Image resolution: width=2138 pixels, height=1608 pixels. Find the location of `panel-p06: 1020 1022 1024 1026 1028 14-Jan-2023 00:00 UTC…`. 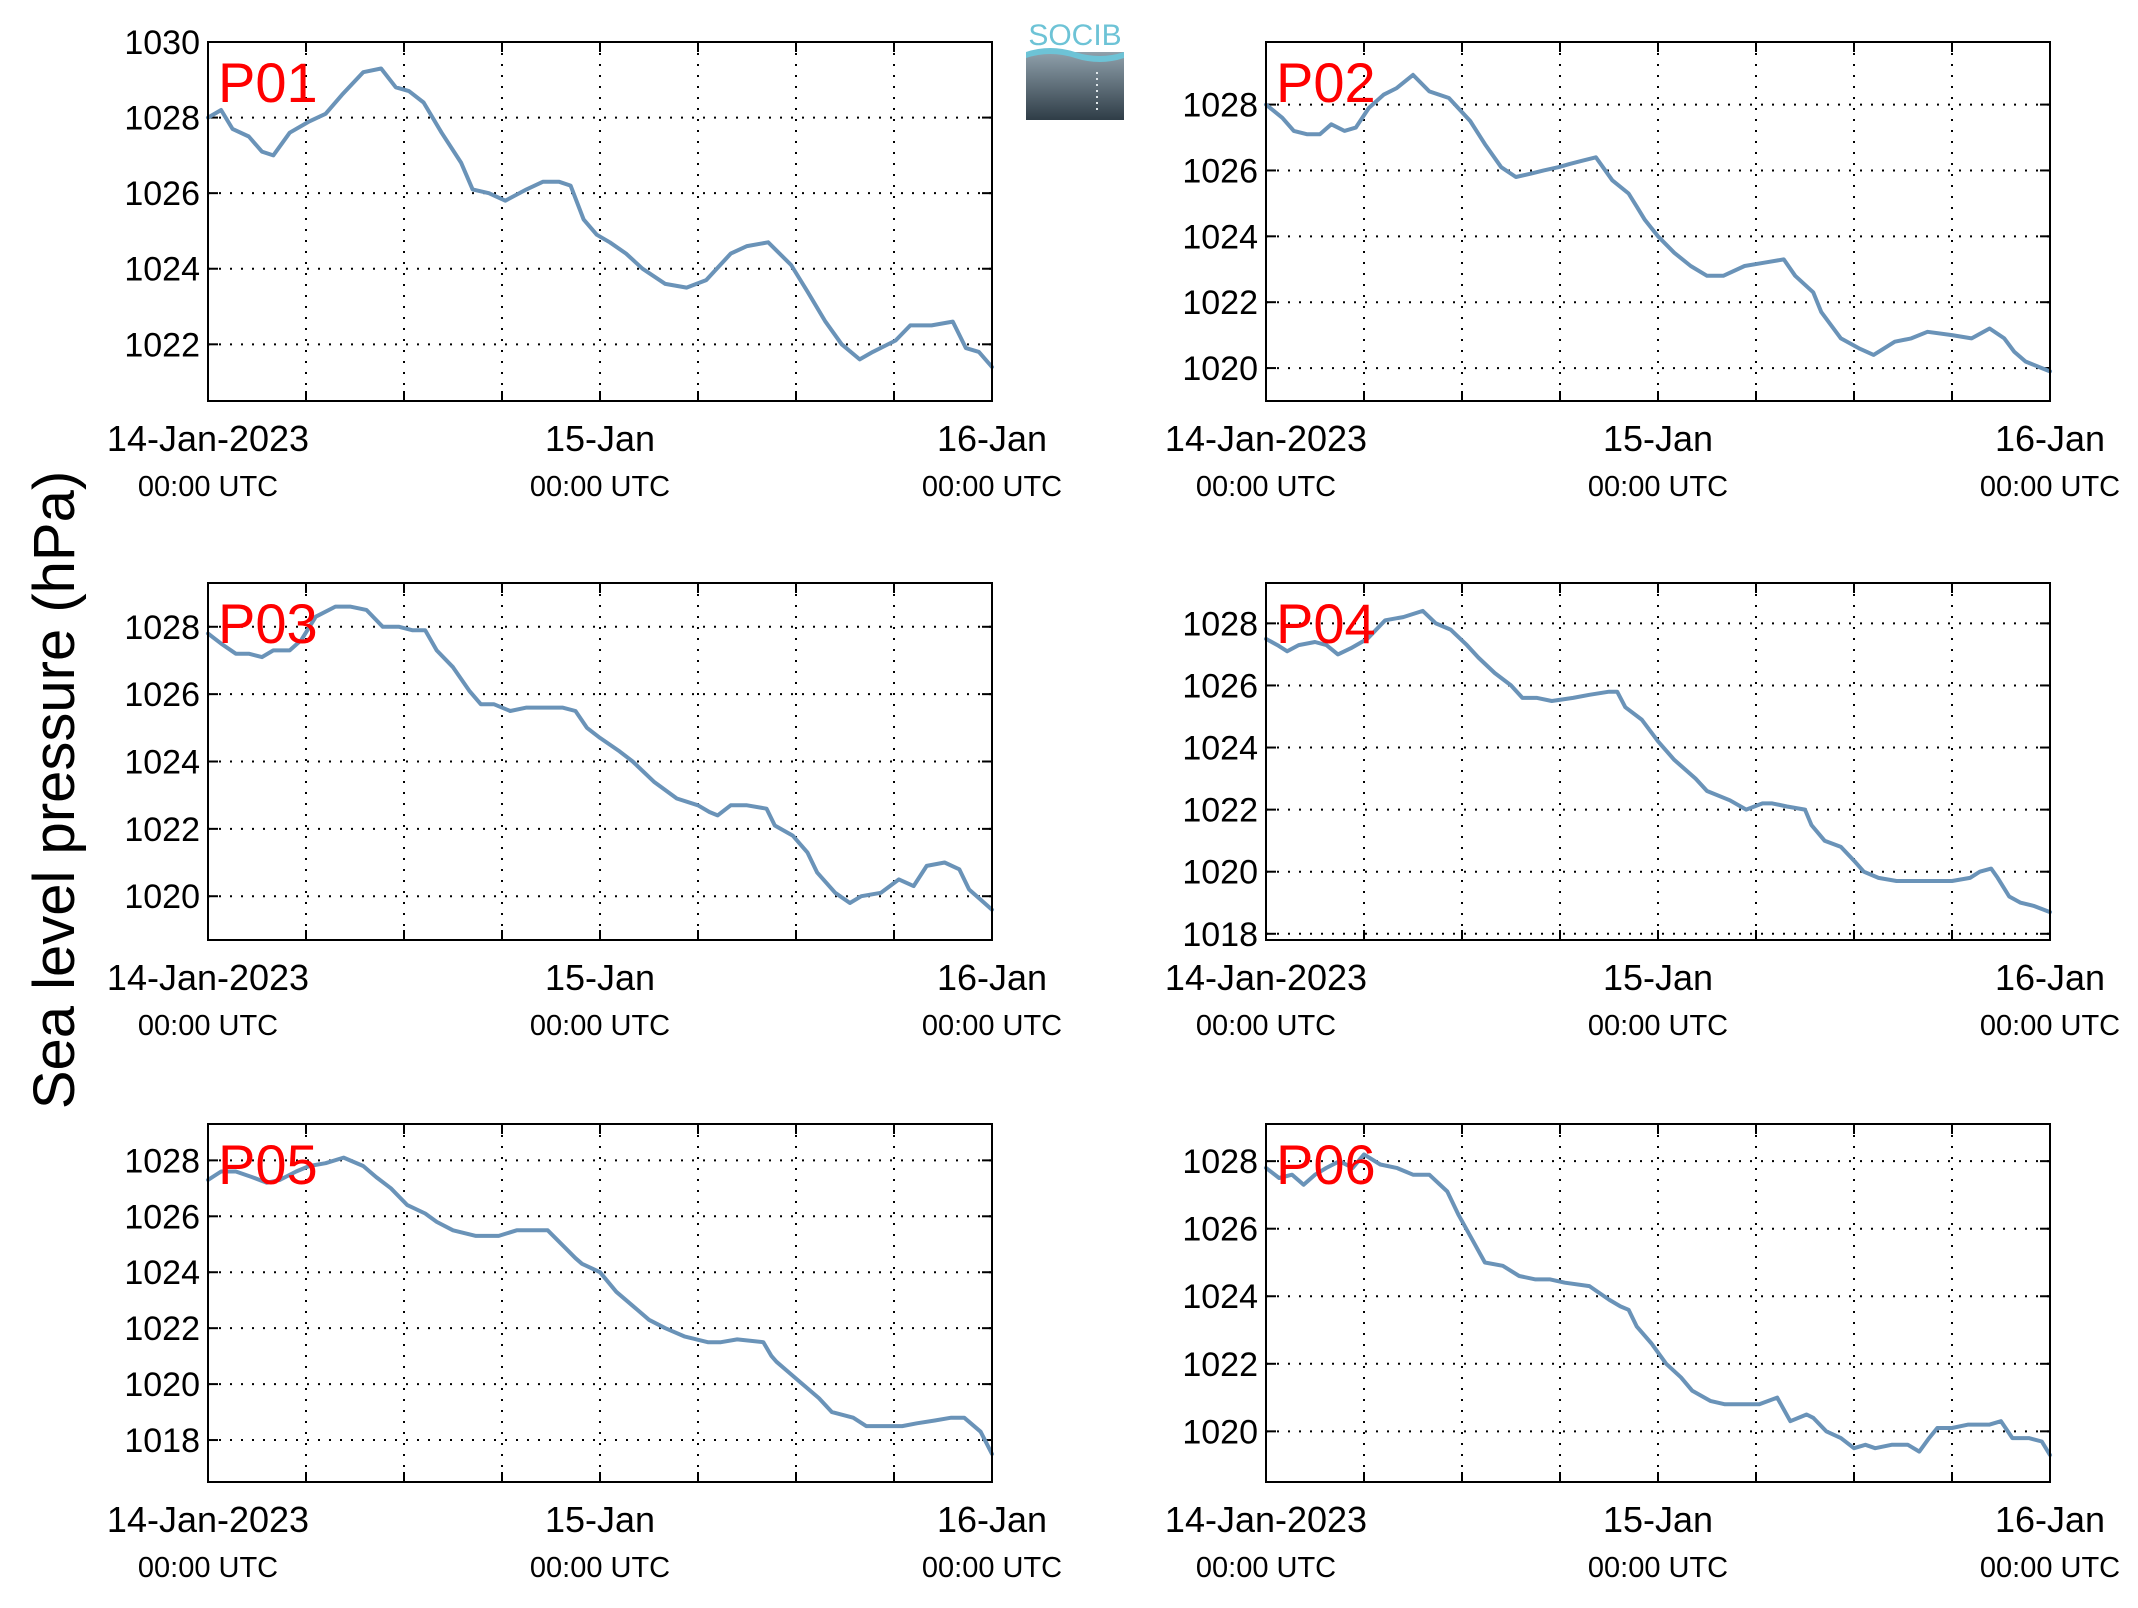

panel-p06: 1020 1022 1024 1026 1028 14-Jan-2023 00:00 UTC… is located at coordinates (1642, 1353).